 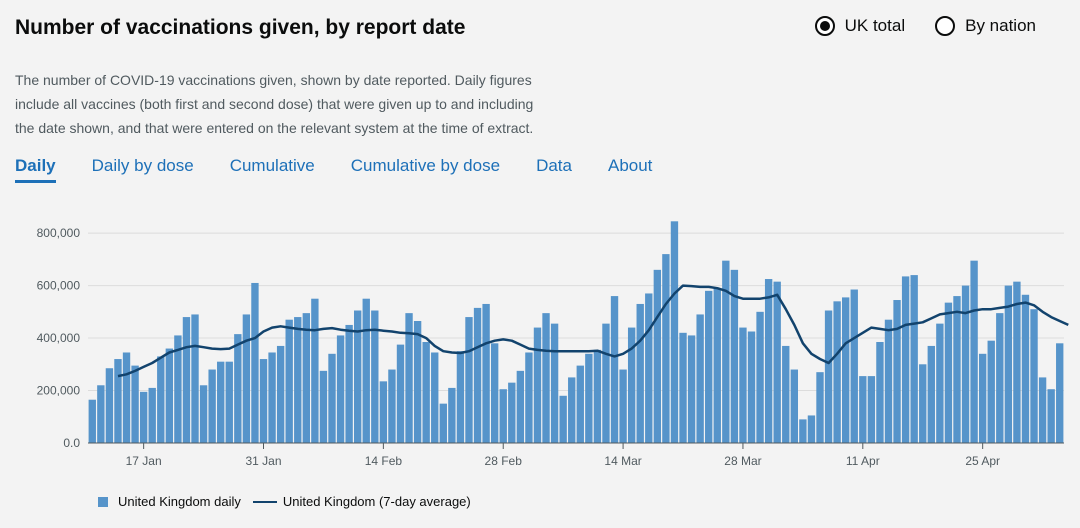 I want to click on radio-unselected-icon, so click(x=945, y=26).